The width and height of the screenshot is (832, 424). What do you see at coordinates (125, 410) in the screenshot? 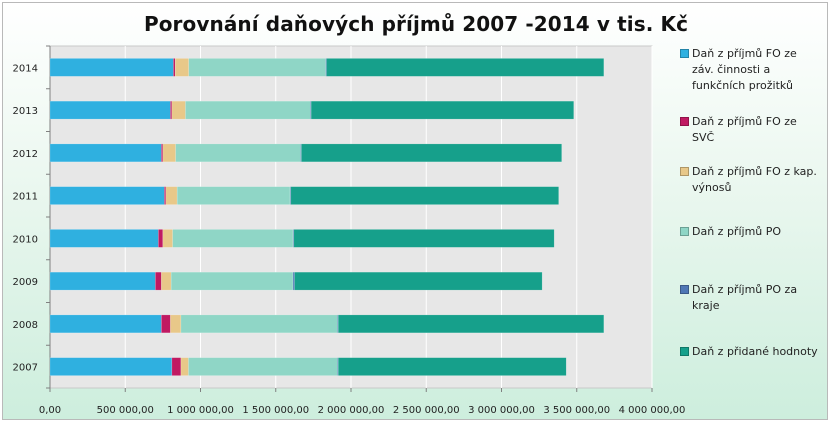
I see `x-tick-label: 500 000,00` at bounding box center [125, 410].